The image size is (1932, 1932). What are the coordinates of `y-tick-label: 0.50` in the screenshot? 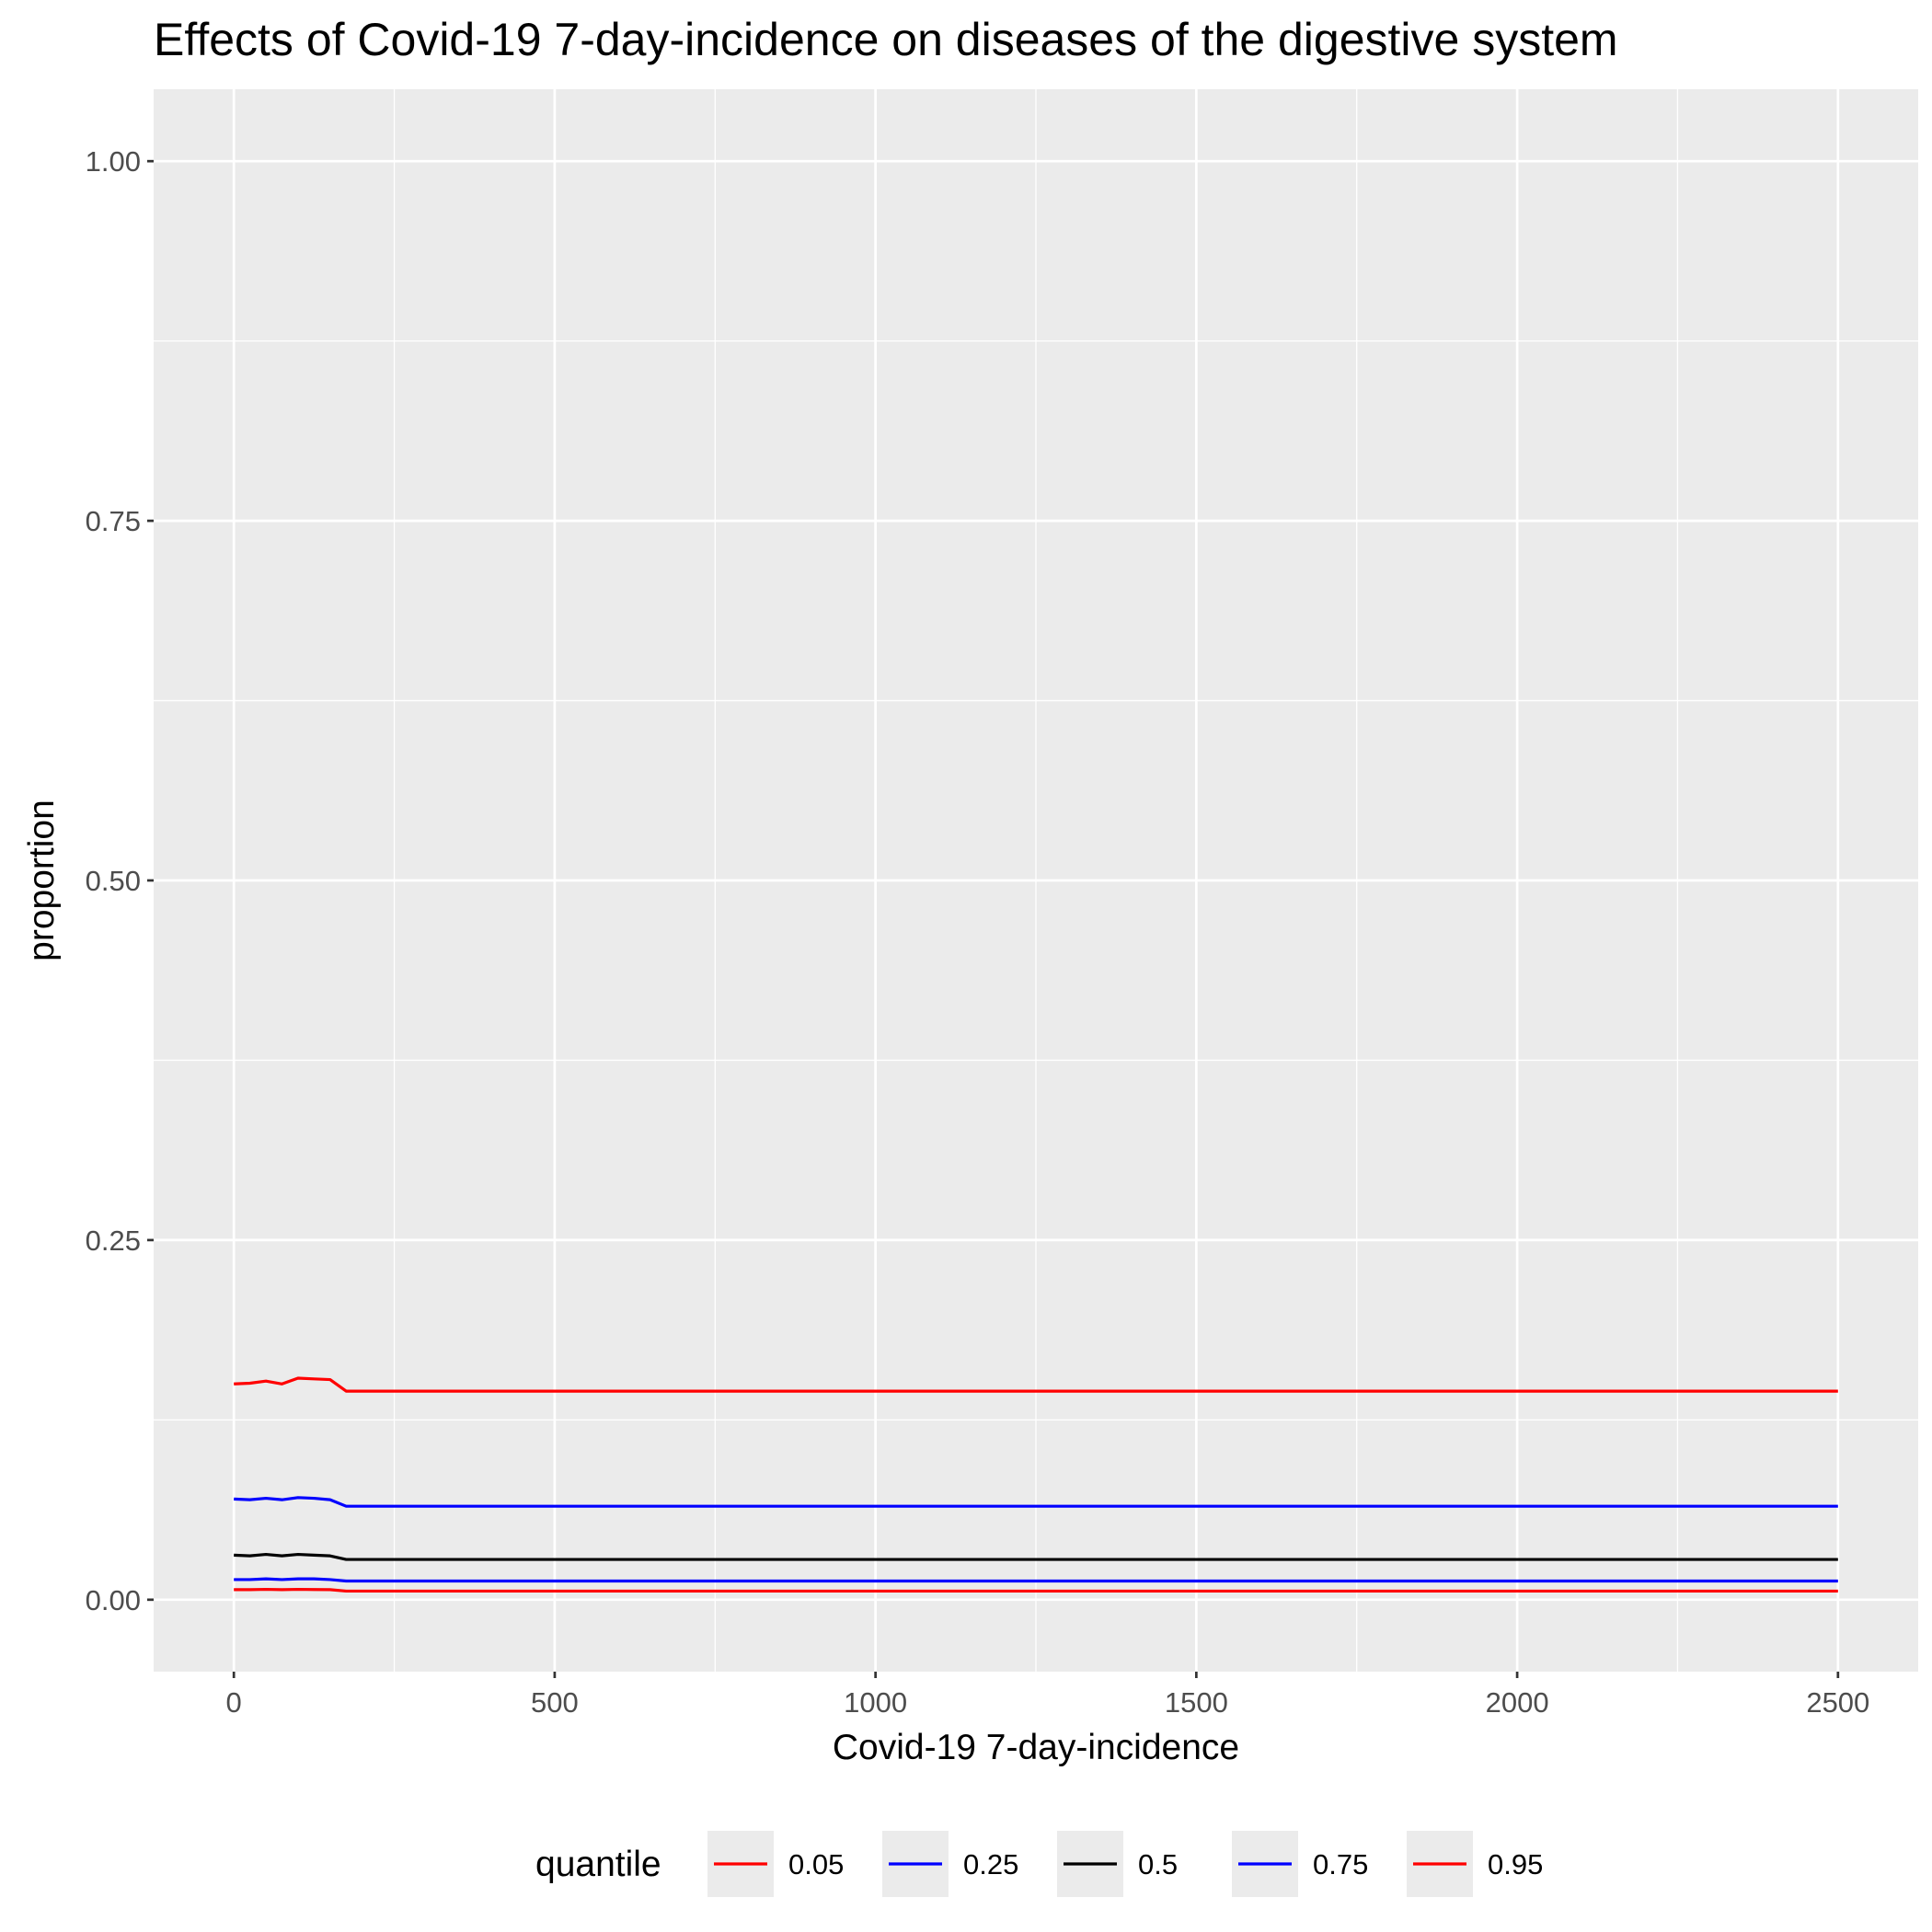 It's located at (113, 881).